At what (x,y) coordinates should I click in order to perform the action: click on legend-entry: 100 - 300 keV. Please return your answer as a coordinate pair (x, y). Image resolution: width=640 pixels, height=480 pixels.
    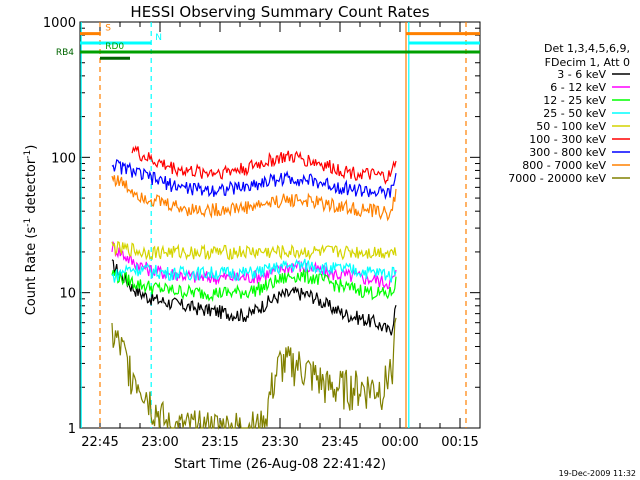
    Looking at the image, I should click on (567, 139).